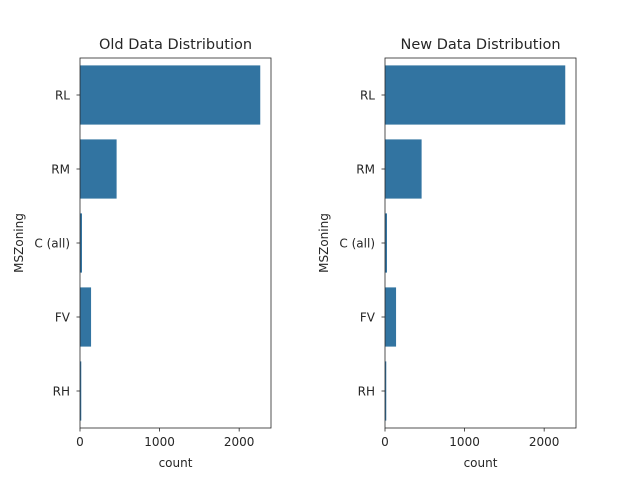 Image resolution: width=640 pixels, height=485 pixels. Describe the element at coordinates (62, 96) in the screenshot. I see `y-tick-label-old-0: RL` at that location.